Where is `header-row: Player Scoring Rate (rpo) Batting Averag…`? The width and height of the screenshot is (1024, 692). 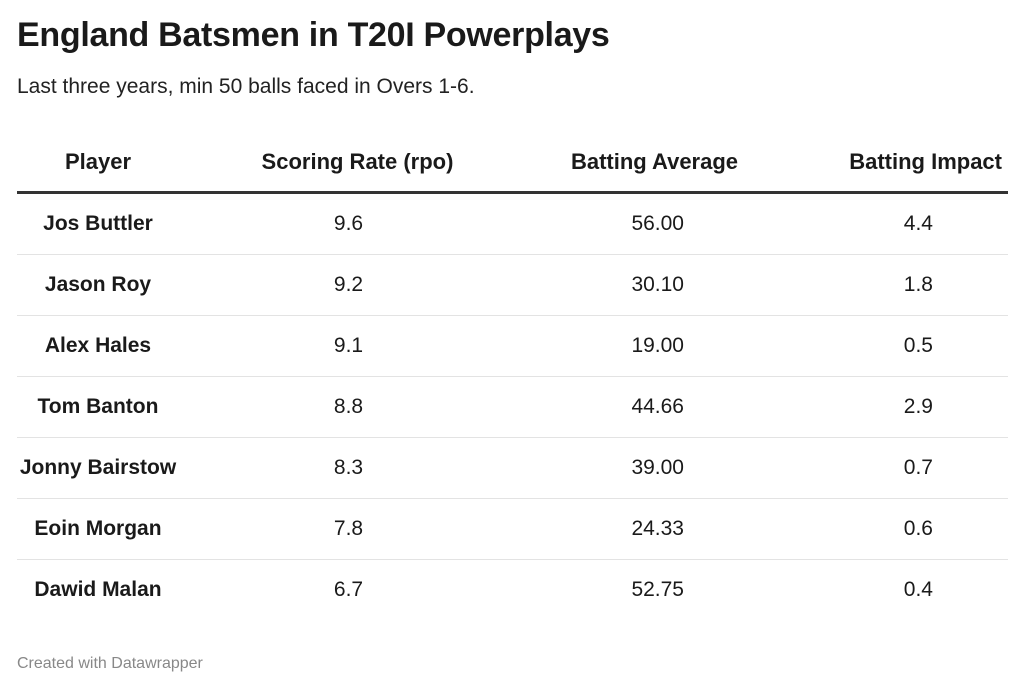
header-row: Player Scoring Rate (rpo) Batting Averag… is located at coordinates (512, 163).